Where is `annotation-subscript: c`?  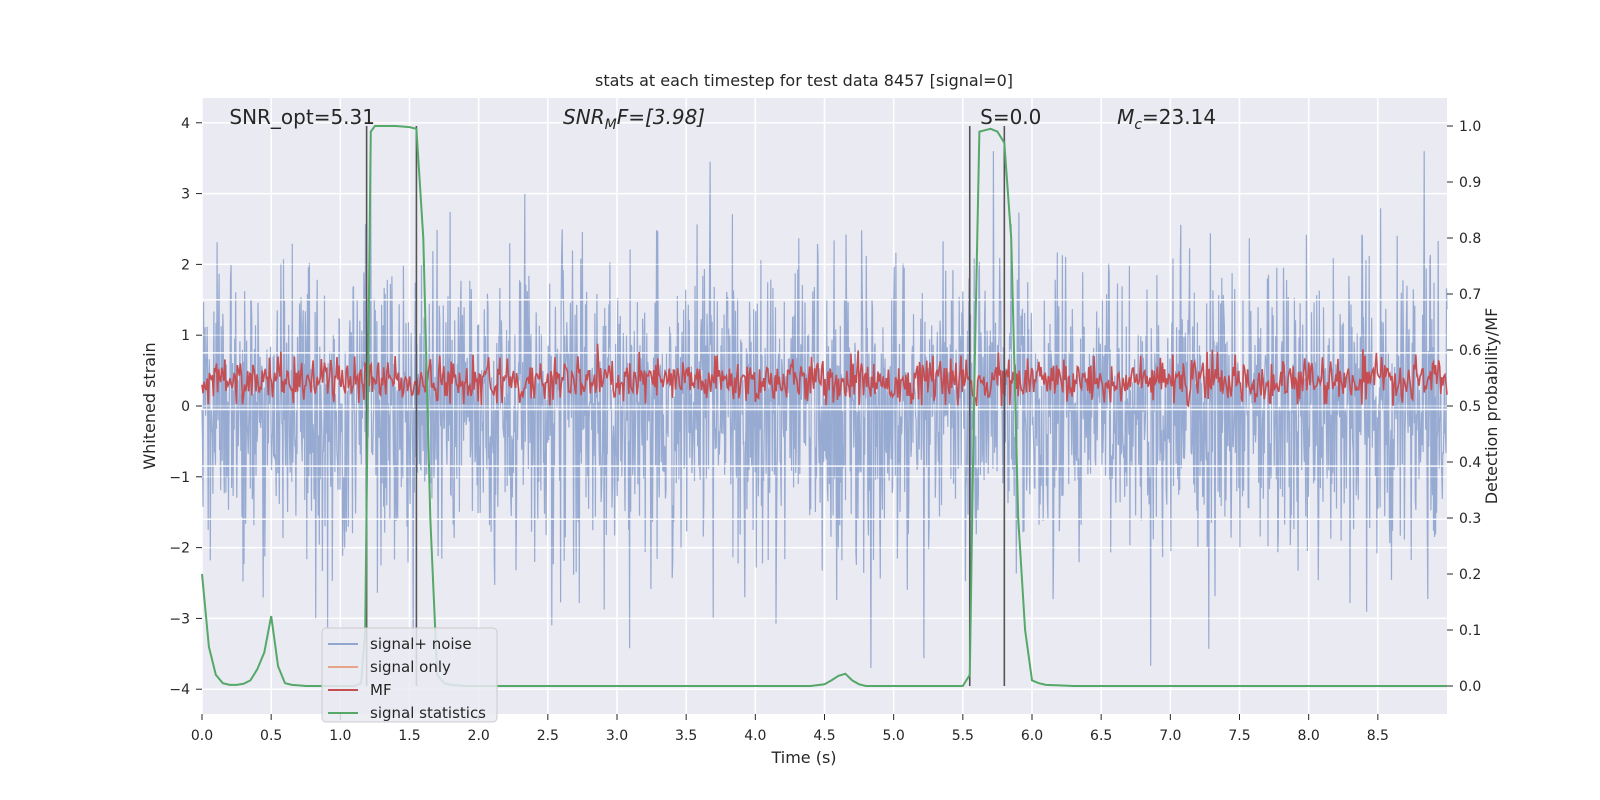 annotation-subscript: c is located at coordinates (1138, 125).